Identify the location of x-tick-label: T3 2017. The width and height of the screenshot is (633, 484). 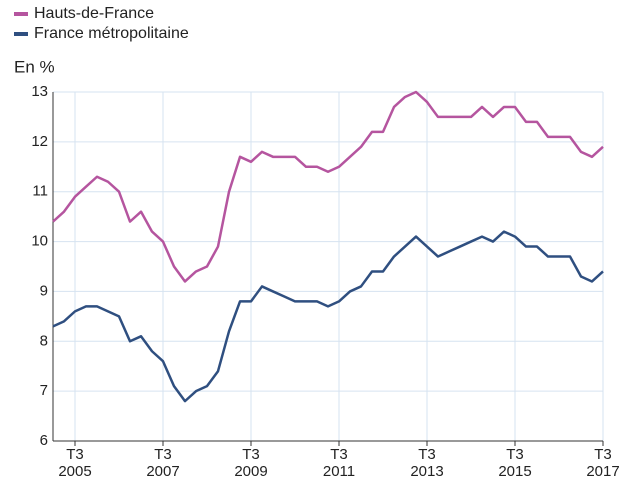
(602, 463).